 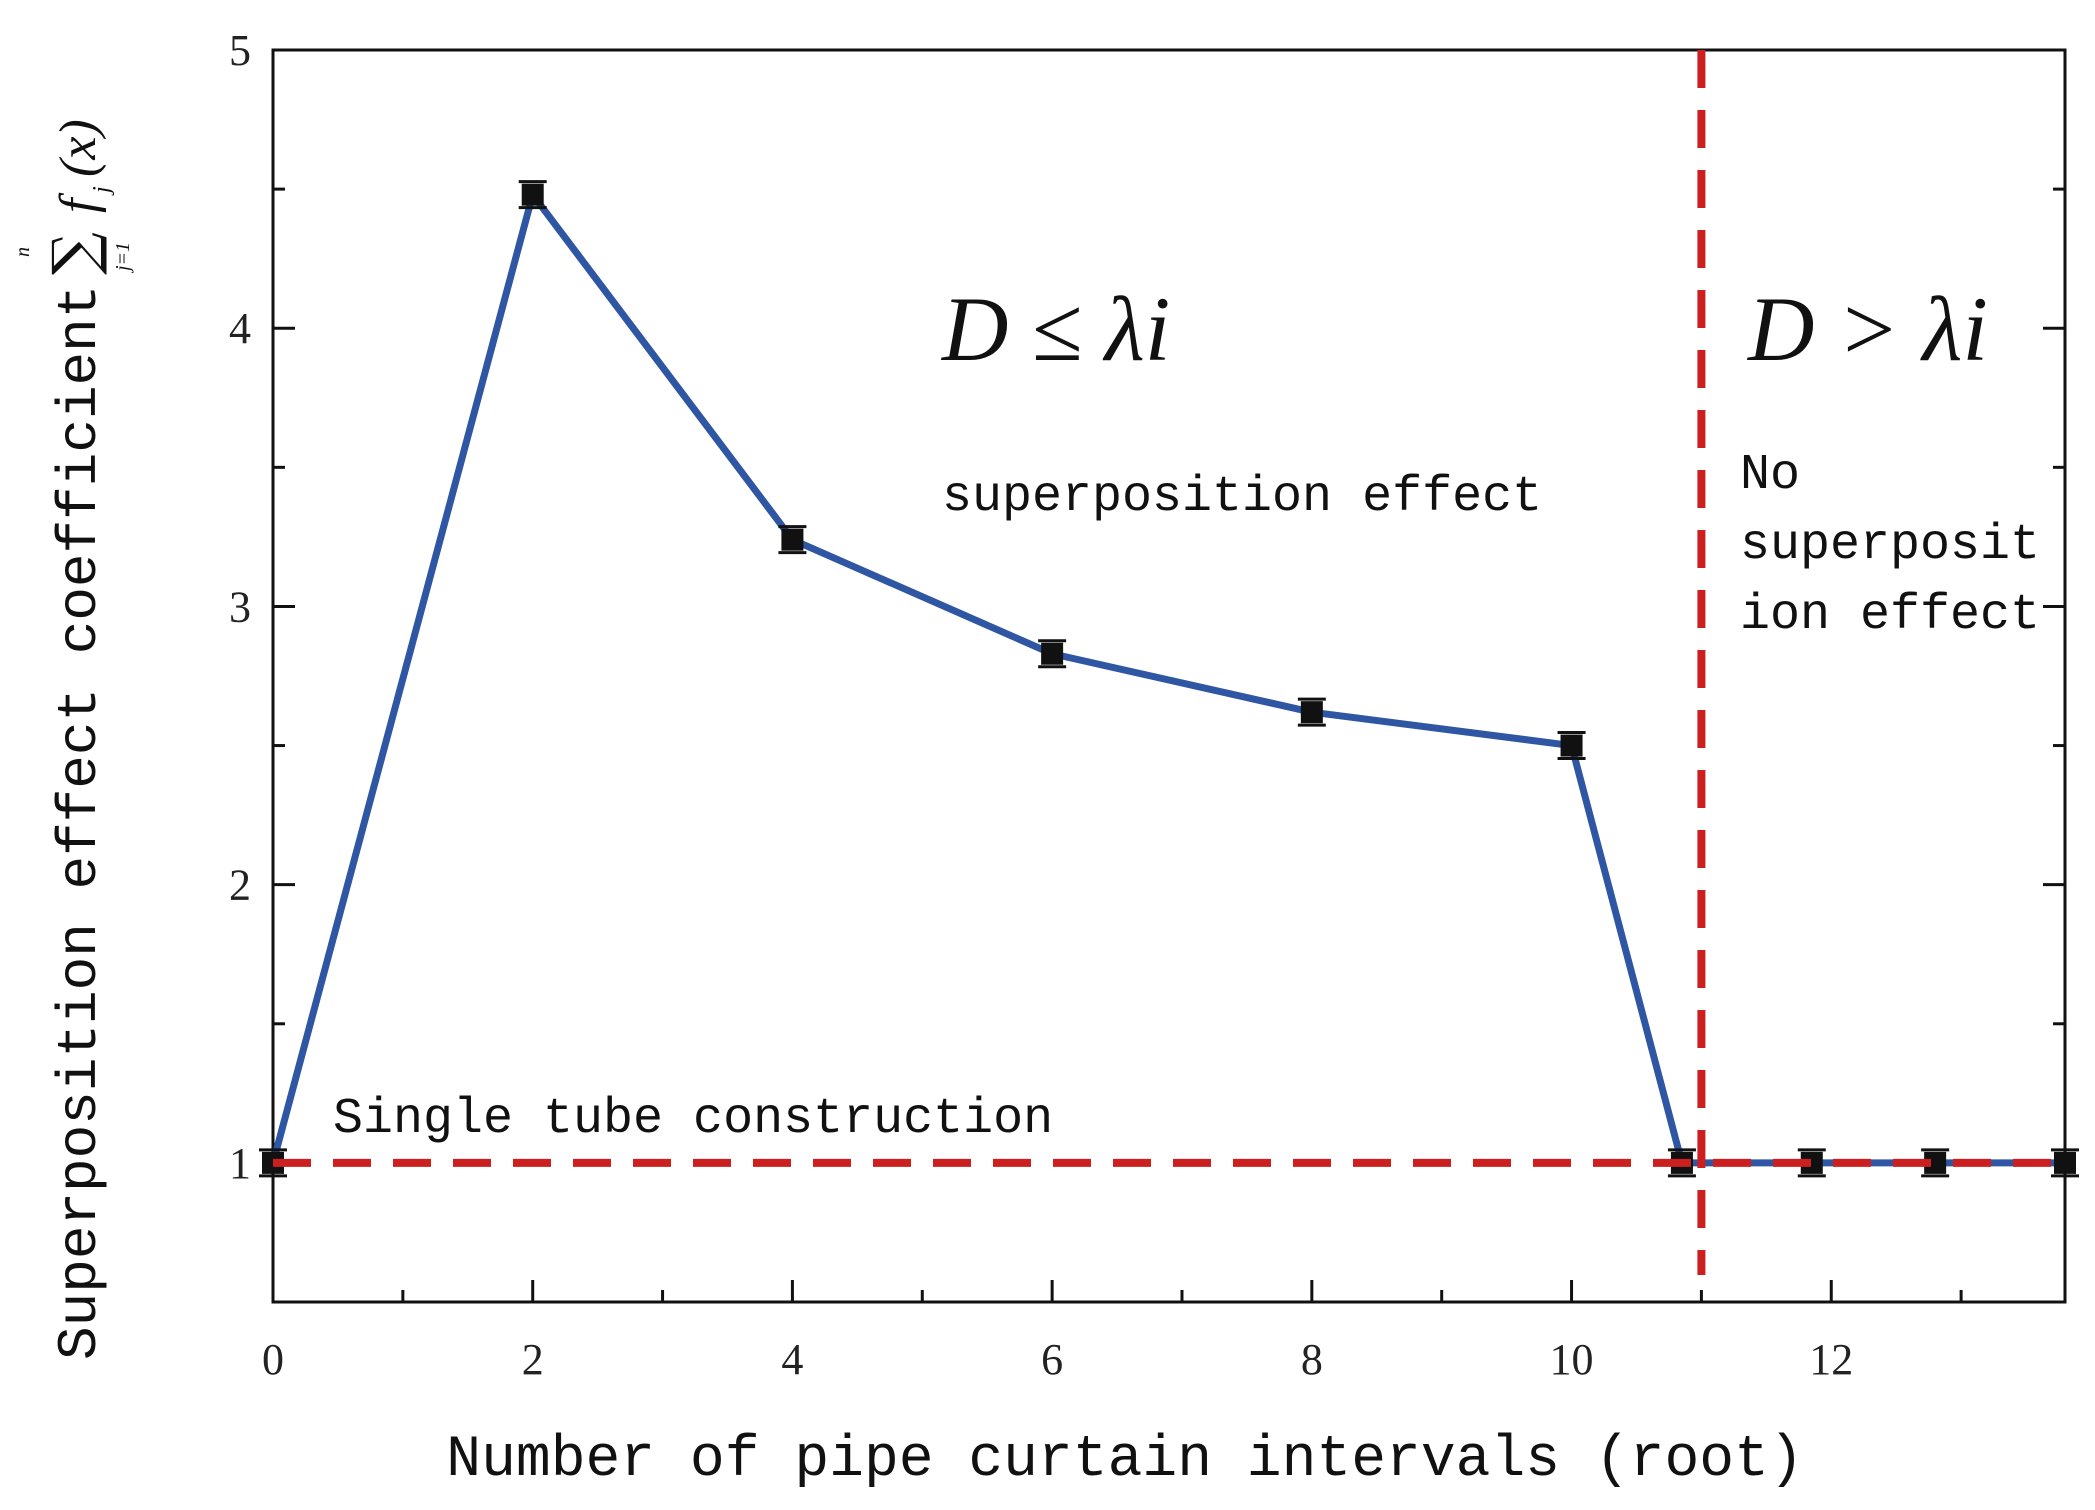 I want to click on right-condition-label: D > λi, so click(x=1867, y=329).